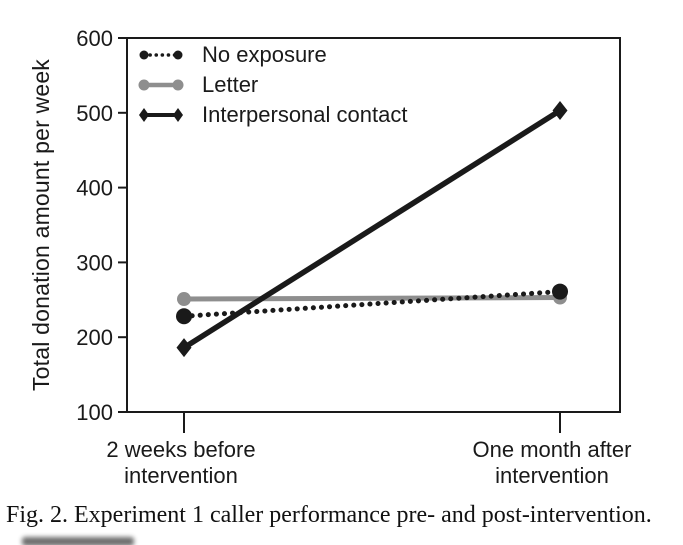 The height and width of the screenshot is (545, 683). What do you see at coordinates (230, 84) in the screenshot?
I see `legend-label-letter: Letter` at bounding box center [230, 84].